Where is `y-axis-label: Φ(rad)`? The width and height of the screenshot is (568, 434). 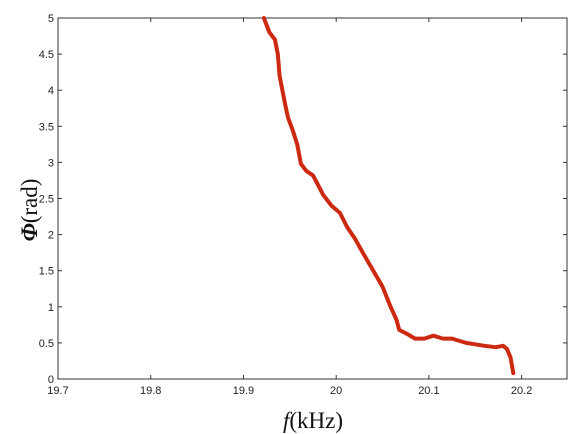
y-axis-label: Φ(rad) is located at coordinates (29, 210).